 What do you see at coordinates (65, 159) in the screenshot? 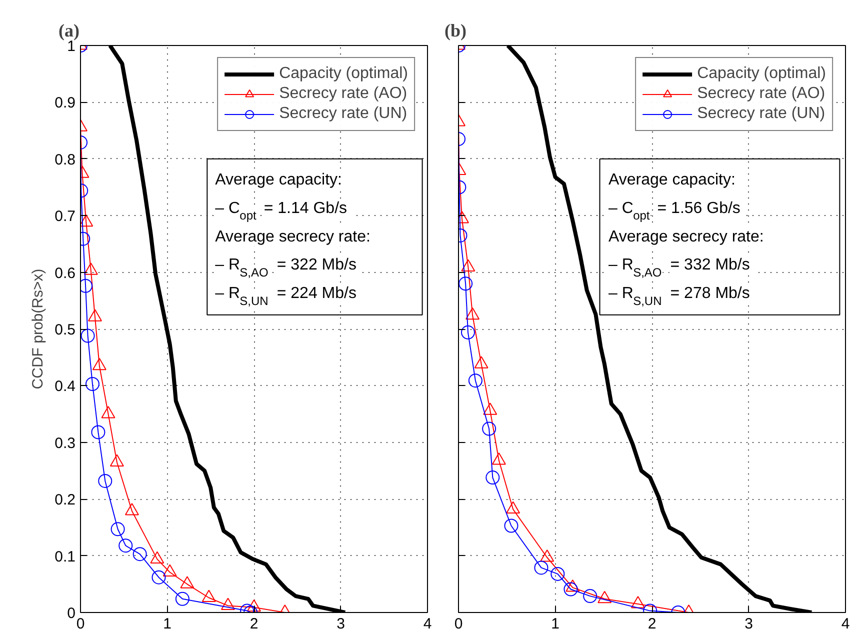
I see `y-tick-label: 0.8` at bounding box center [65, 159].